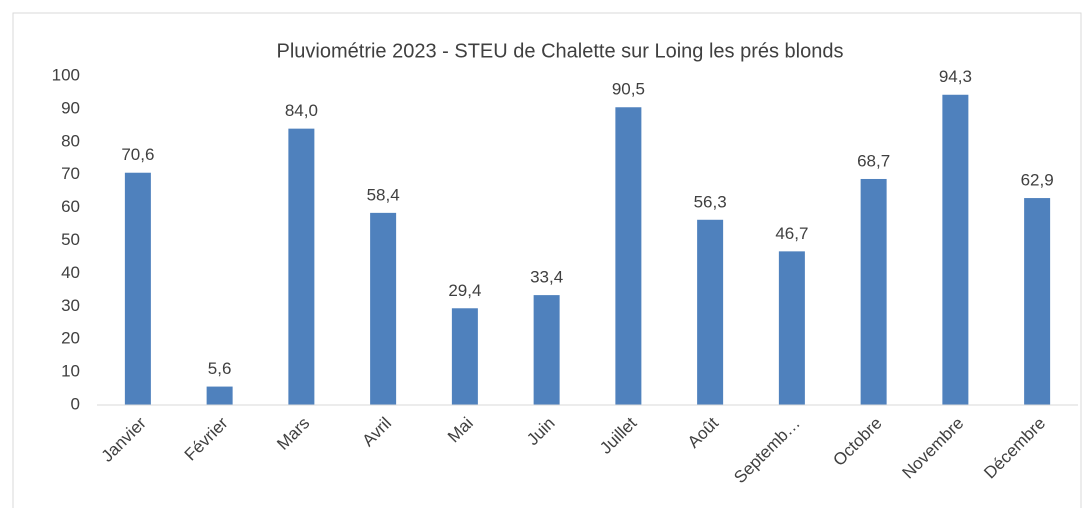 The image size is (1091, 508). Describe the element at coordinates (70, 206) in the screenshot. I see `y-tick-label: 60` at that location.